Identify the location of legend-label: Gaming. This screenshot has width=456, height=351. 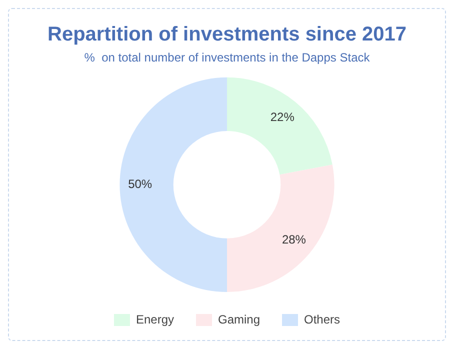
(239, 319).